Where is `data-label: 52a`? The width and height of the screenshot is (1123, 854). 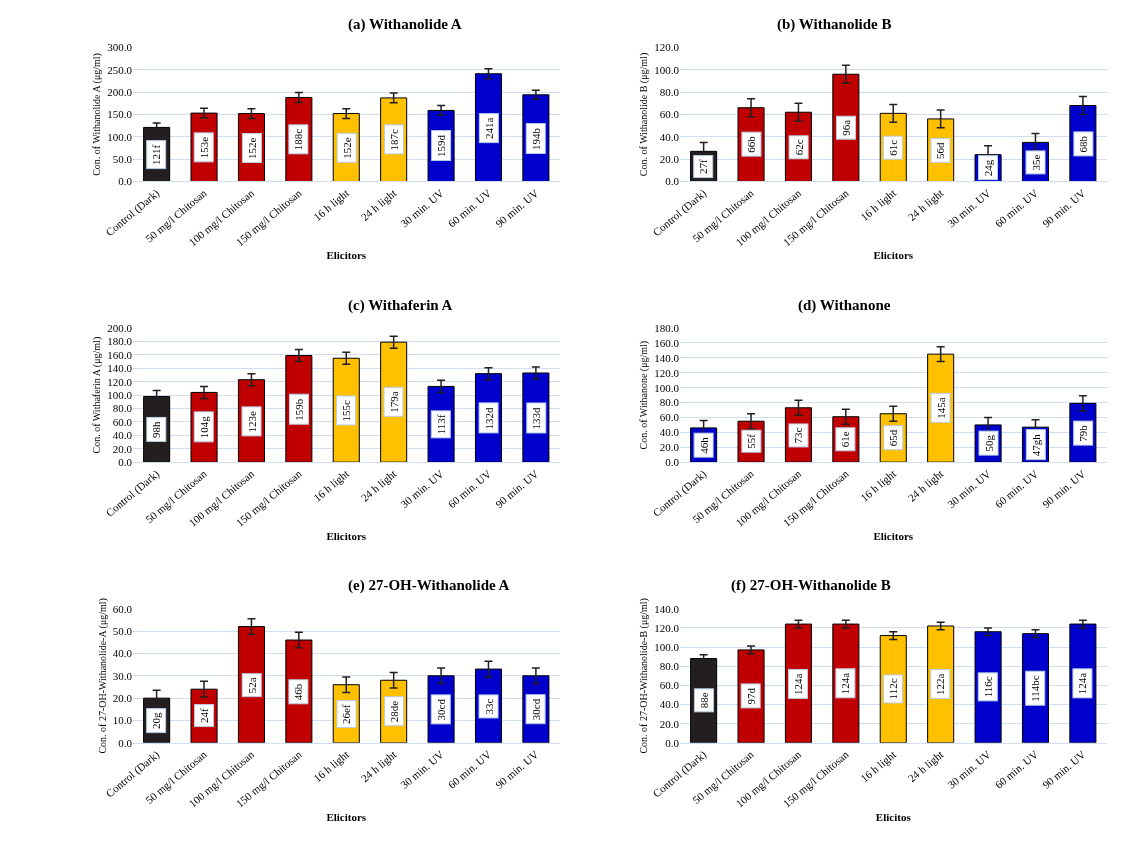 data-label: 52a is located at coordinates (251, 685).